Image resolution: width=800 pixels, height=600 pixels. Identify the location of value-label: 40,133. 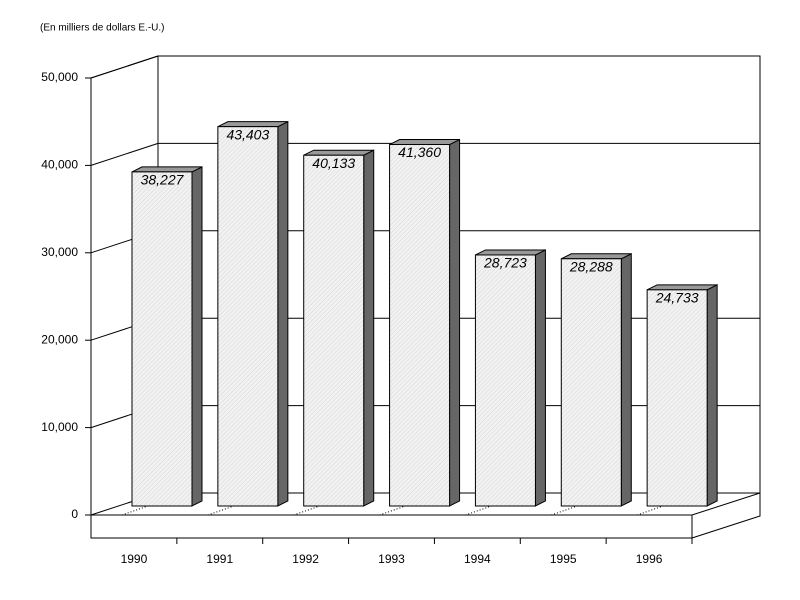
(333, 163).